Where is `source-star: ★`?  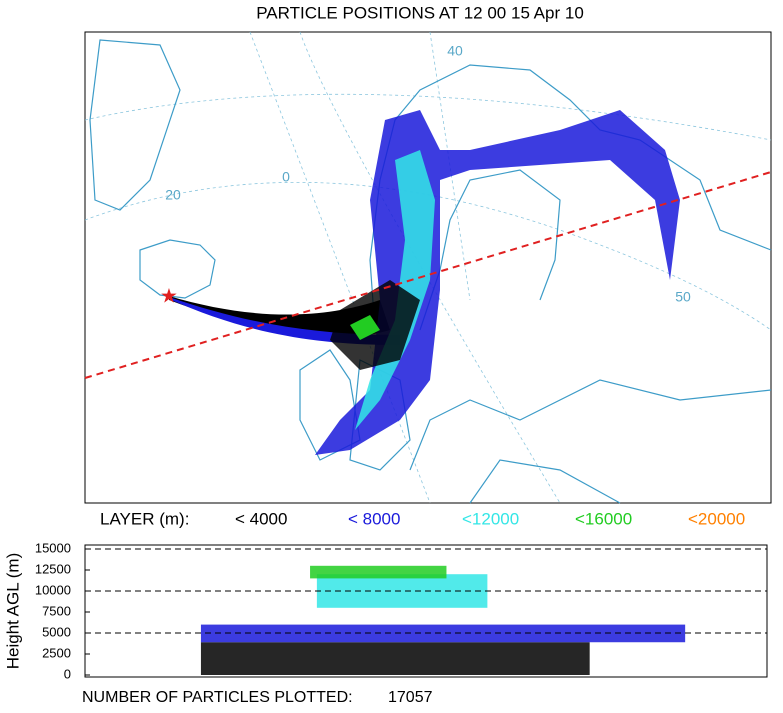
source-star: ★ is located at coordinates (169, 296).